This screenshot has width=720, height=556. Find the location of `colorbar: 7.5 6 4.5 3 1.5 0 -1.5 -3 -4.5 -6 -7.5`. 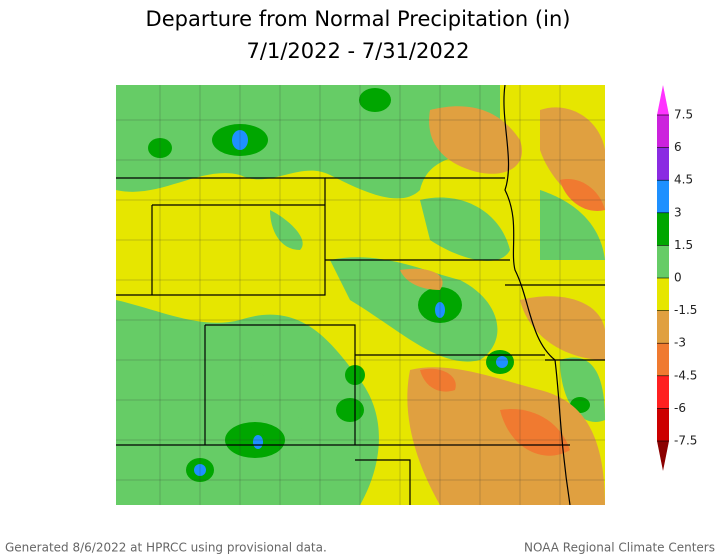

colorbar: 7.5 6 4.5 3 1.5 0 -1.5 -3 -4.5 -6 -7.5 is located at coordinates (677, 278).